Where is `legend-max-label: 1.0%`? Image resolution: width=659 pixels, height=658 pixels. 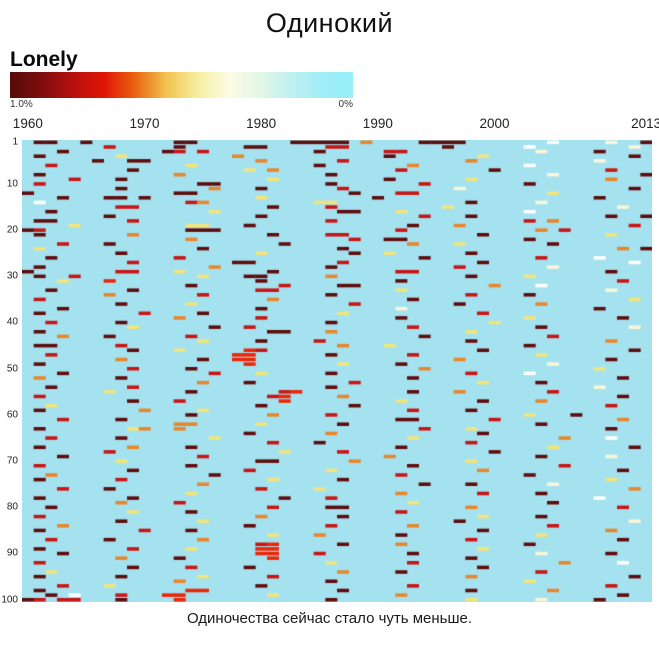 legend-max-label: 1.0% is located at coordinates (21, 104).